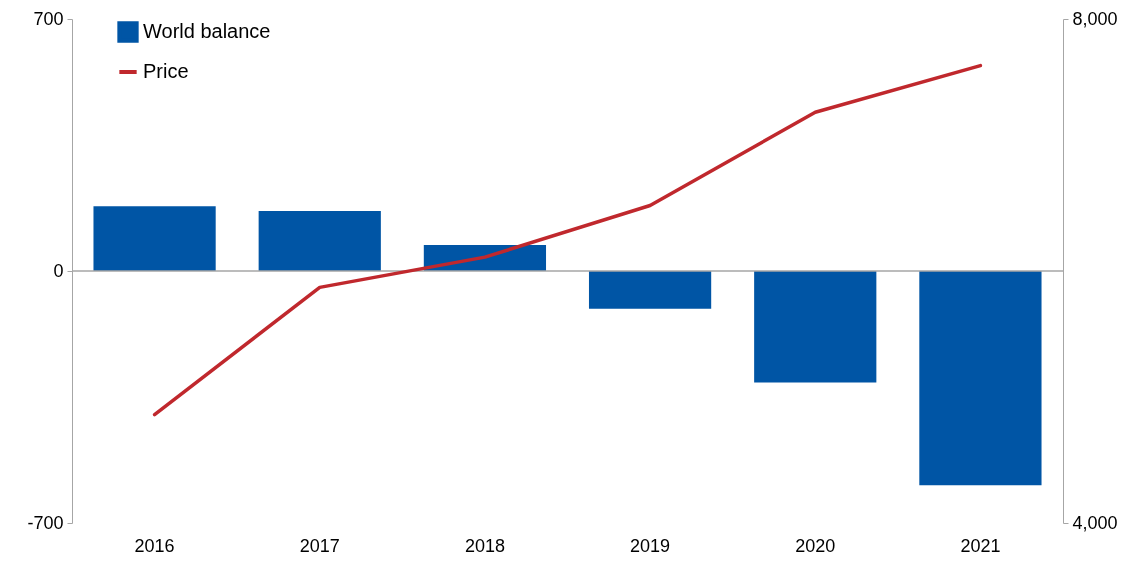 The width and height of the screenshot is (1142, 564). I want to click on y-tick-label: 0, so click(58, 270).